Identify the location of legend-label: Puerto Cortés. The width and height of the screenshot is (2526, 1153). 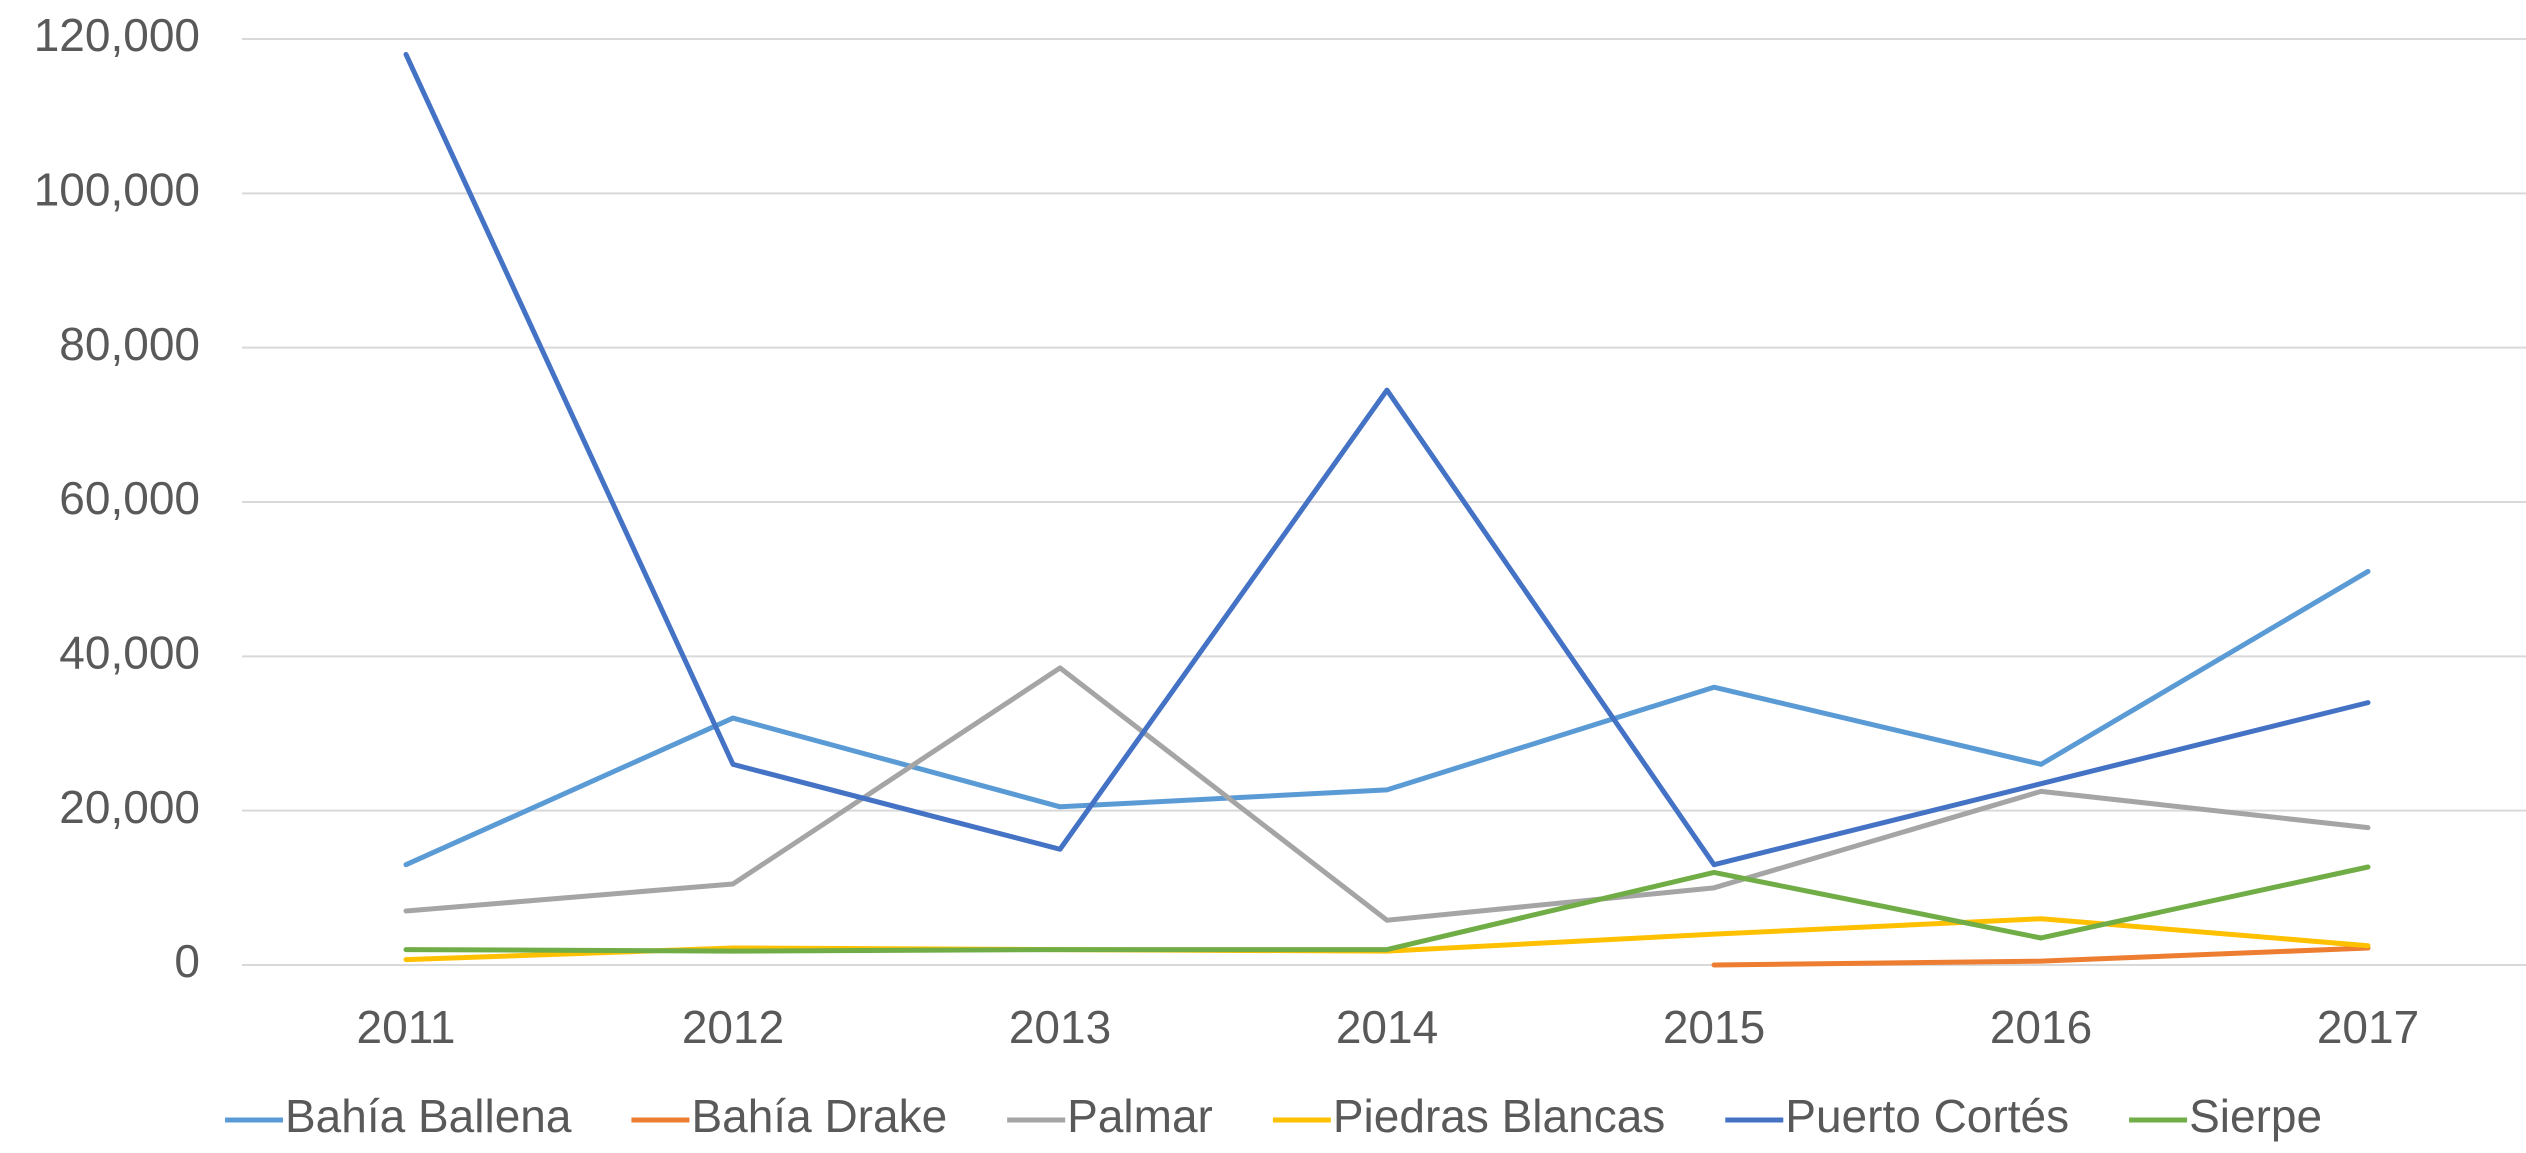
(1927, 1116).